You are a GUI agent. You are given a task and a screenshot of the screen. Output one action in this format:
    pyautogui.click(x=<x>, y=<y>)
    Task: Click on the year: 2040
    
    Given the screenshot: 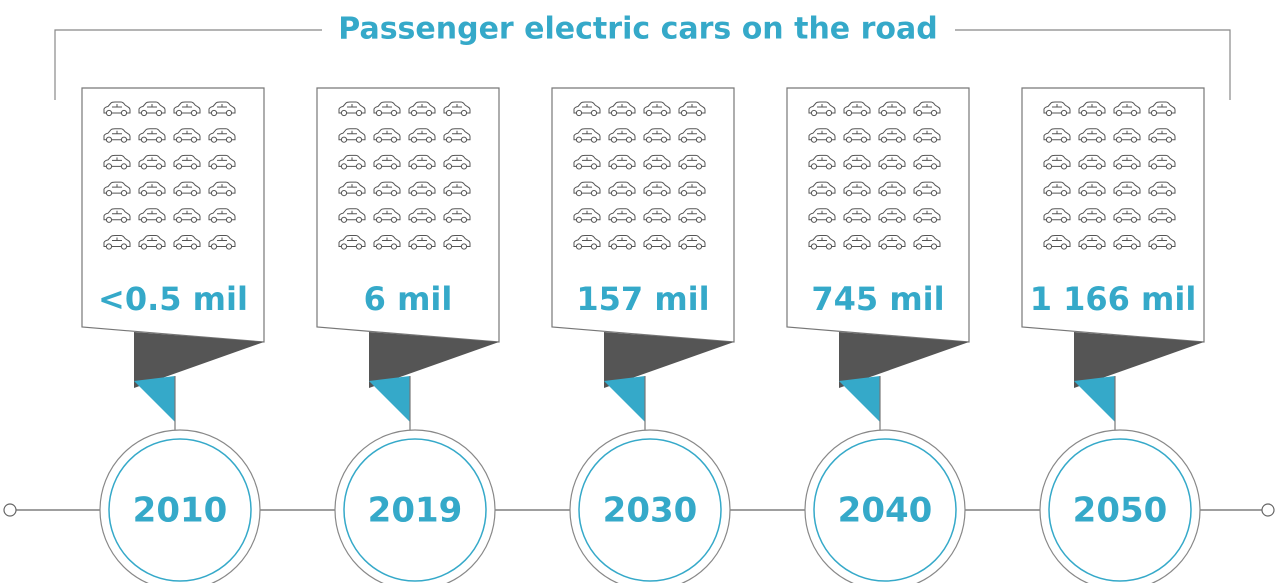 What is the action you would take?
    pyautogui.click(x=885, y=511)
    